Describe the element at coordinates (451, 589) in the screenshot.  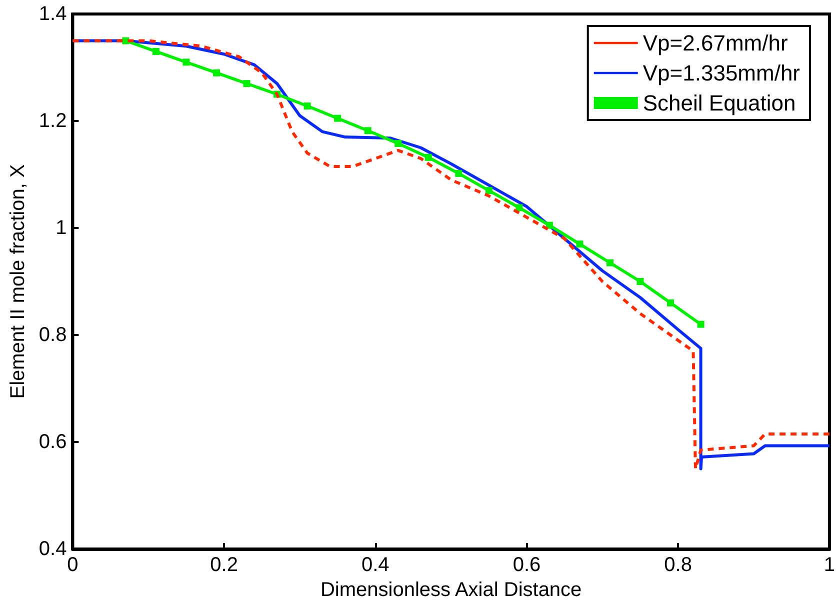
I see `x-axis-title: Dimensionless Axial Distance` at that location.